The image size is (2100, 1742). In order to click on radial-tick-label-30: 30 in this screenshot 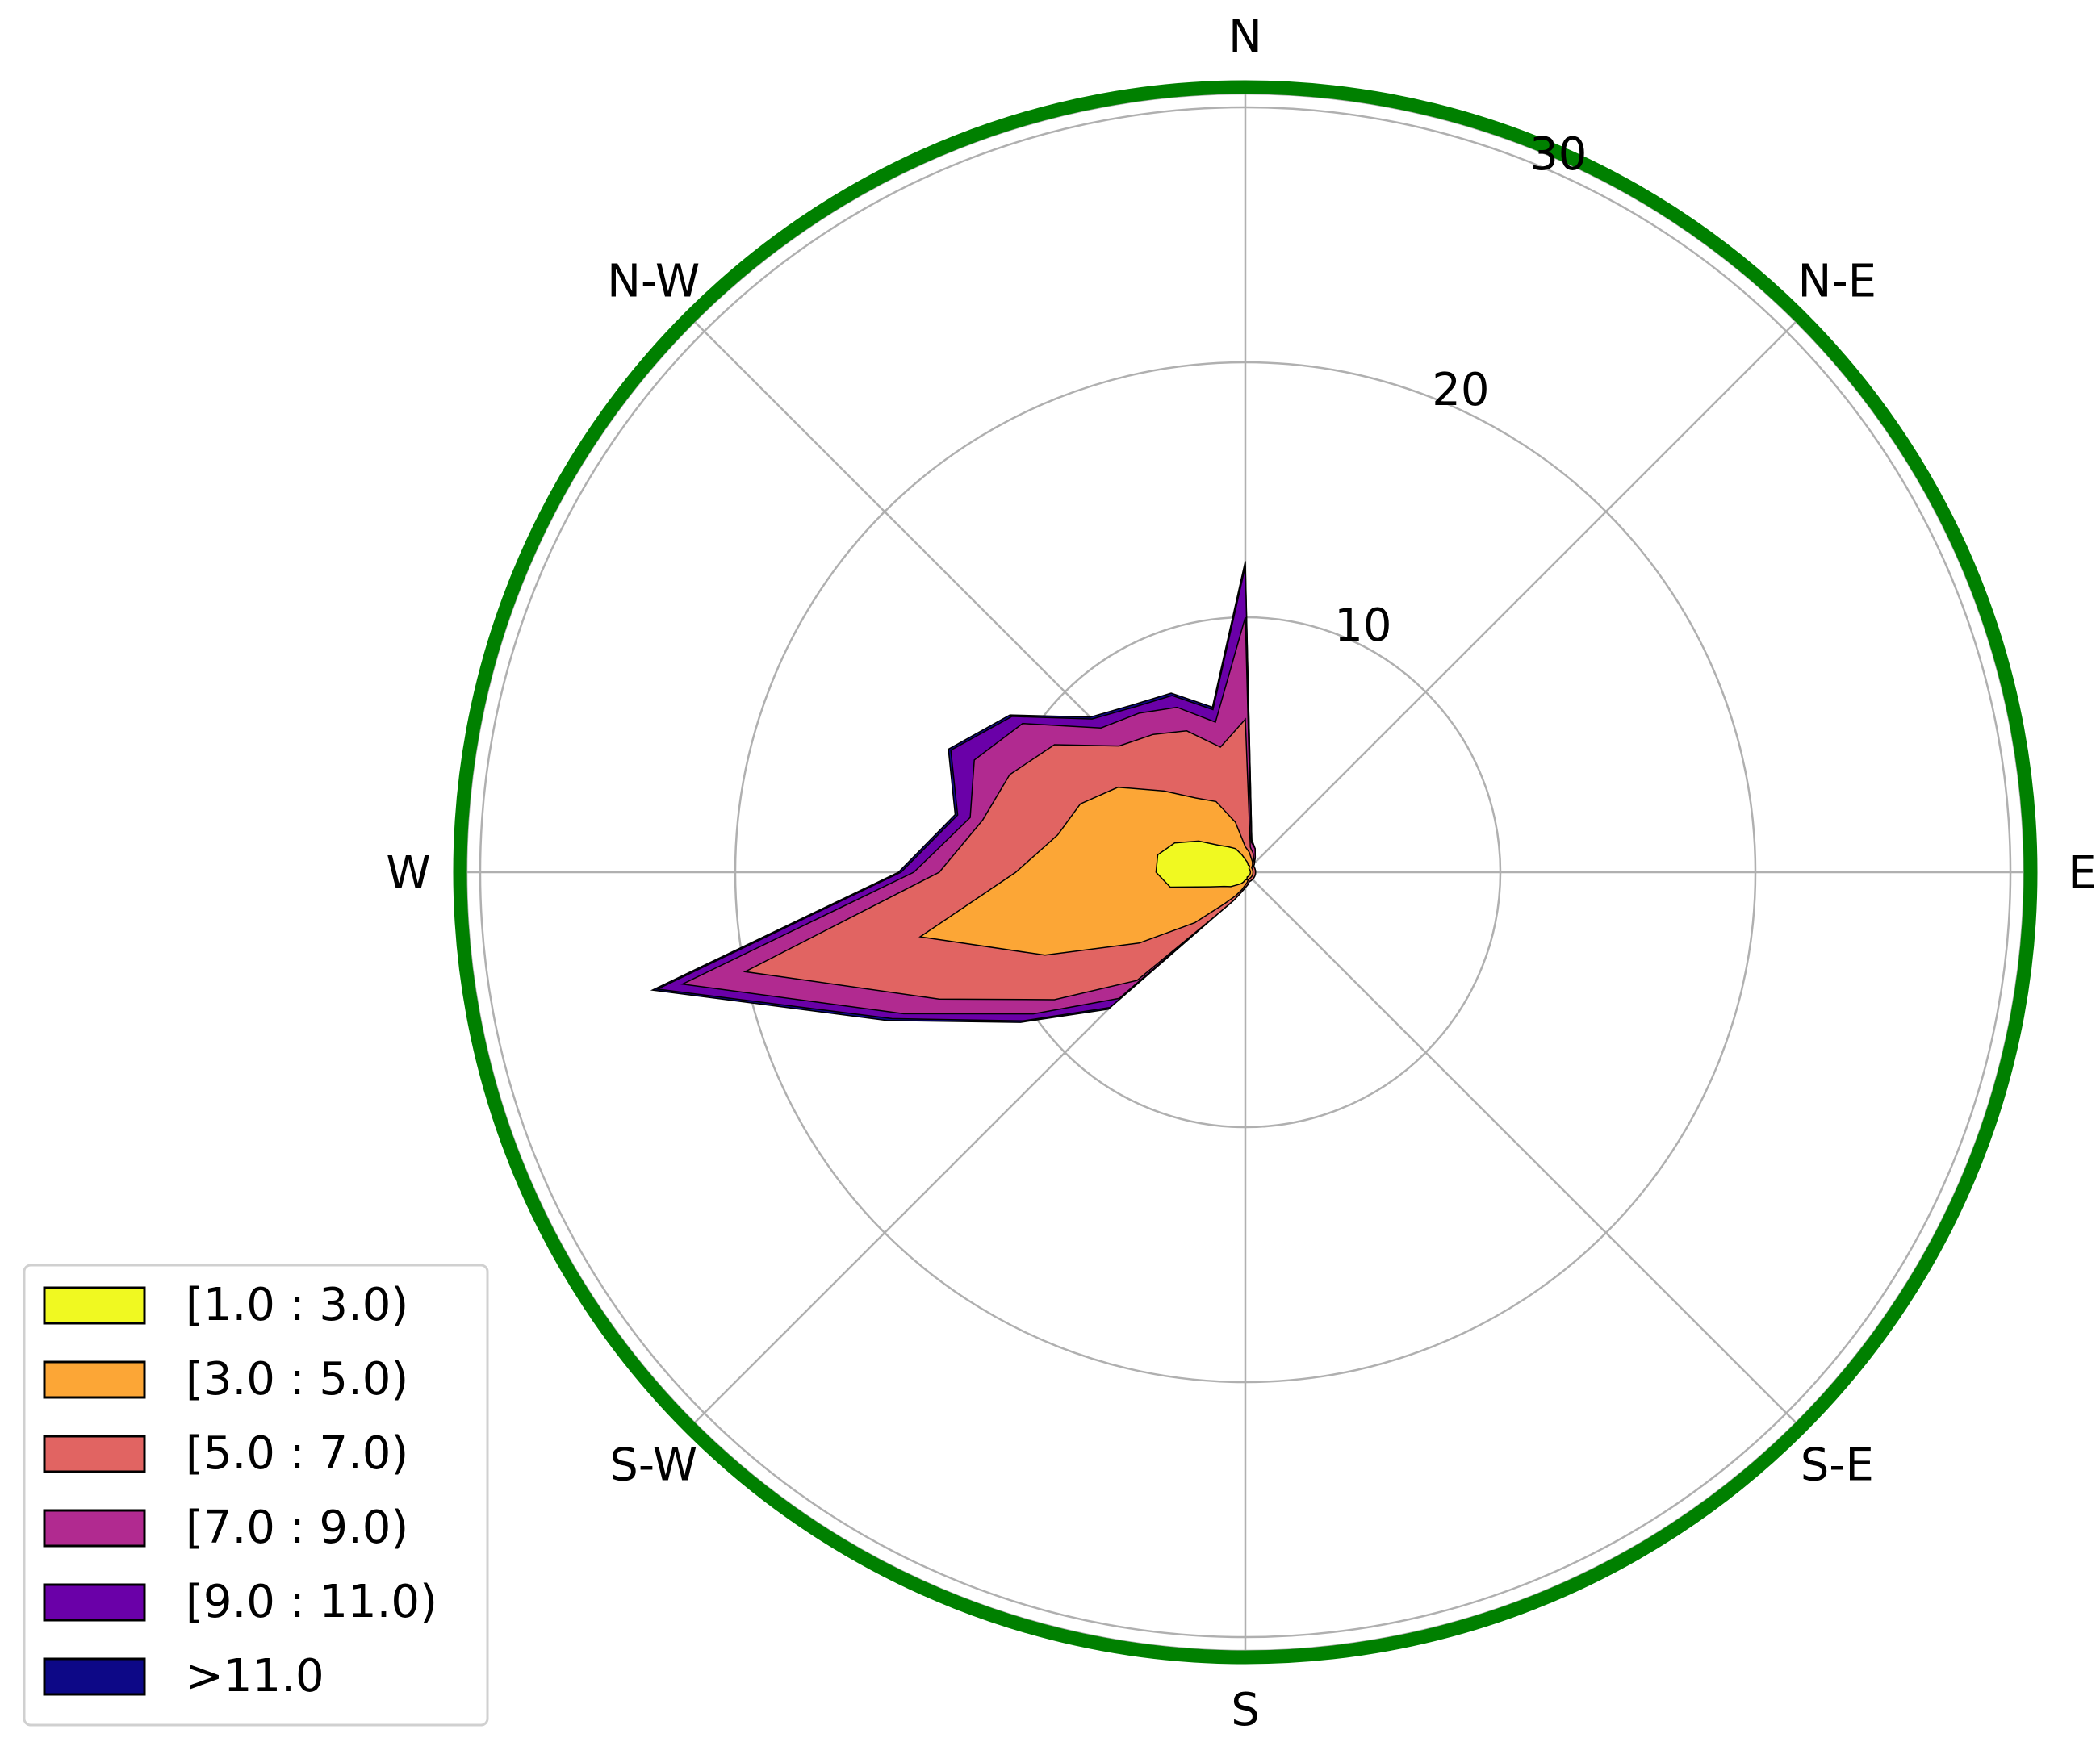, I will do `click(1558, 154)`.